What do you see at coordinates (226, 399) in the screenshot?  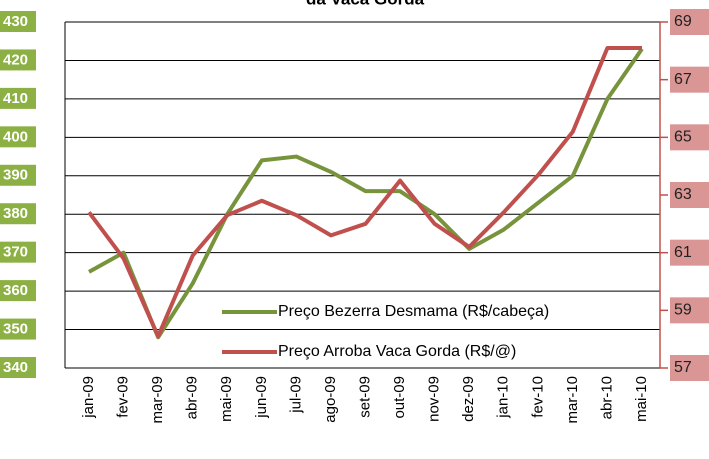 I see `x-tick-label: mai-09` at bounding box center [226, 399].